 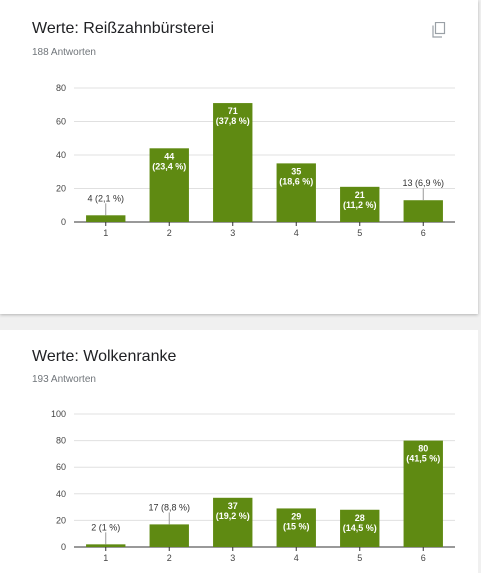 What do you see at coordinates (169, 161) in the screenshot?
I see `data-label: 44 (23,4 %)` at bounding box center [169, 161].